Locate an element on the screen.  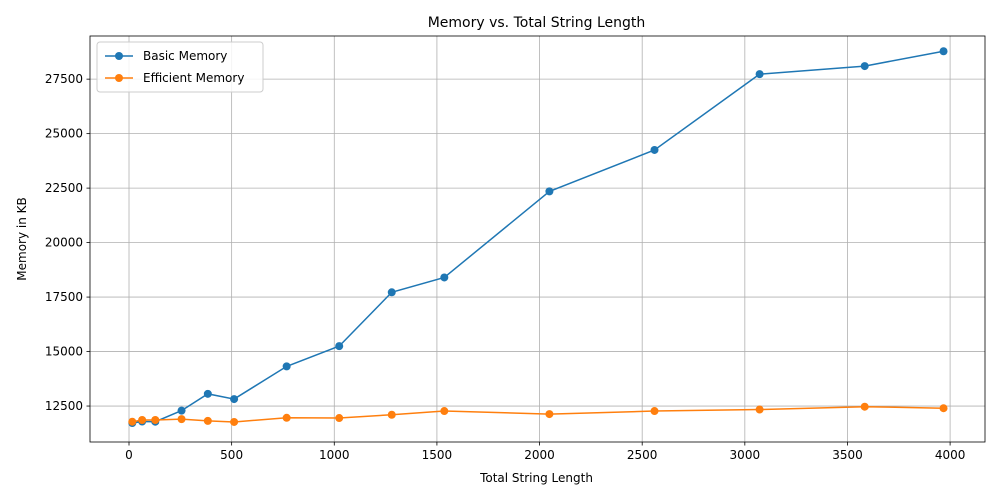
legend-label-basic-memory: Basic Memory is located at coordinates (185, 56).